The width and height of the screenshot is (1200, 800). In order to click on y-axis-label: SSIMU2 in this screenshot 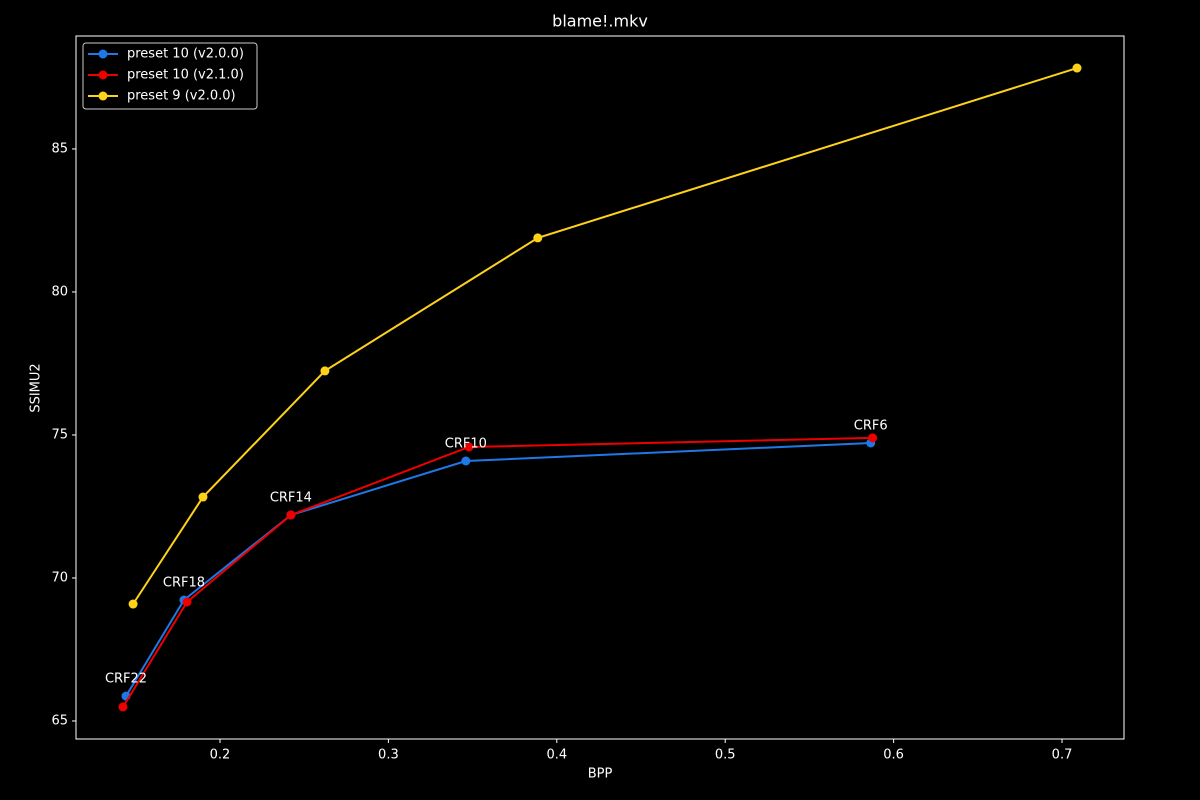, I will do `click(36, 387)`.